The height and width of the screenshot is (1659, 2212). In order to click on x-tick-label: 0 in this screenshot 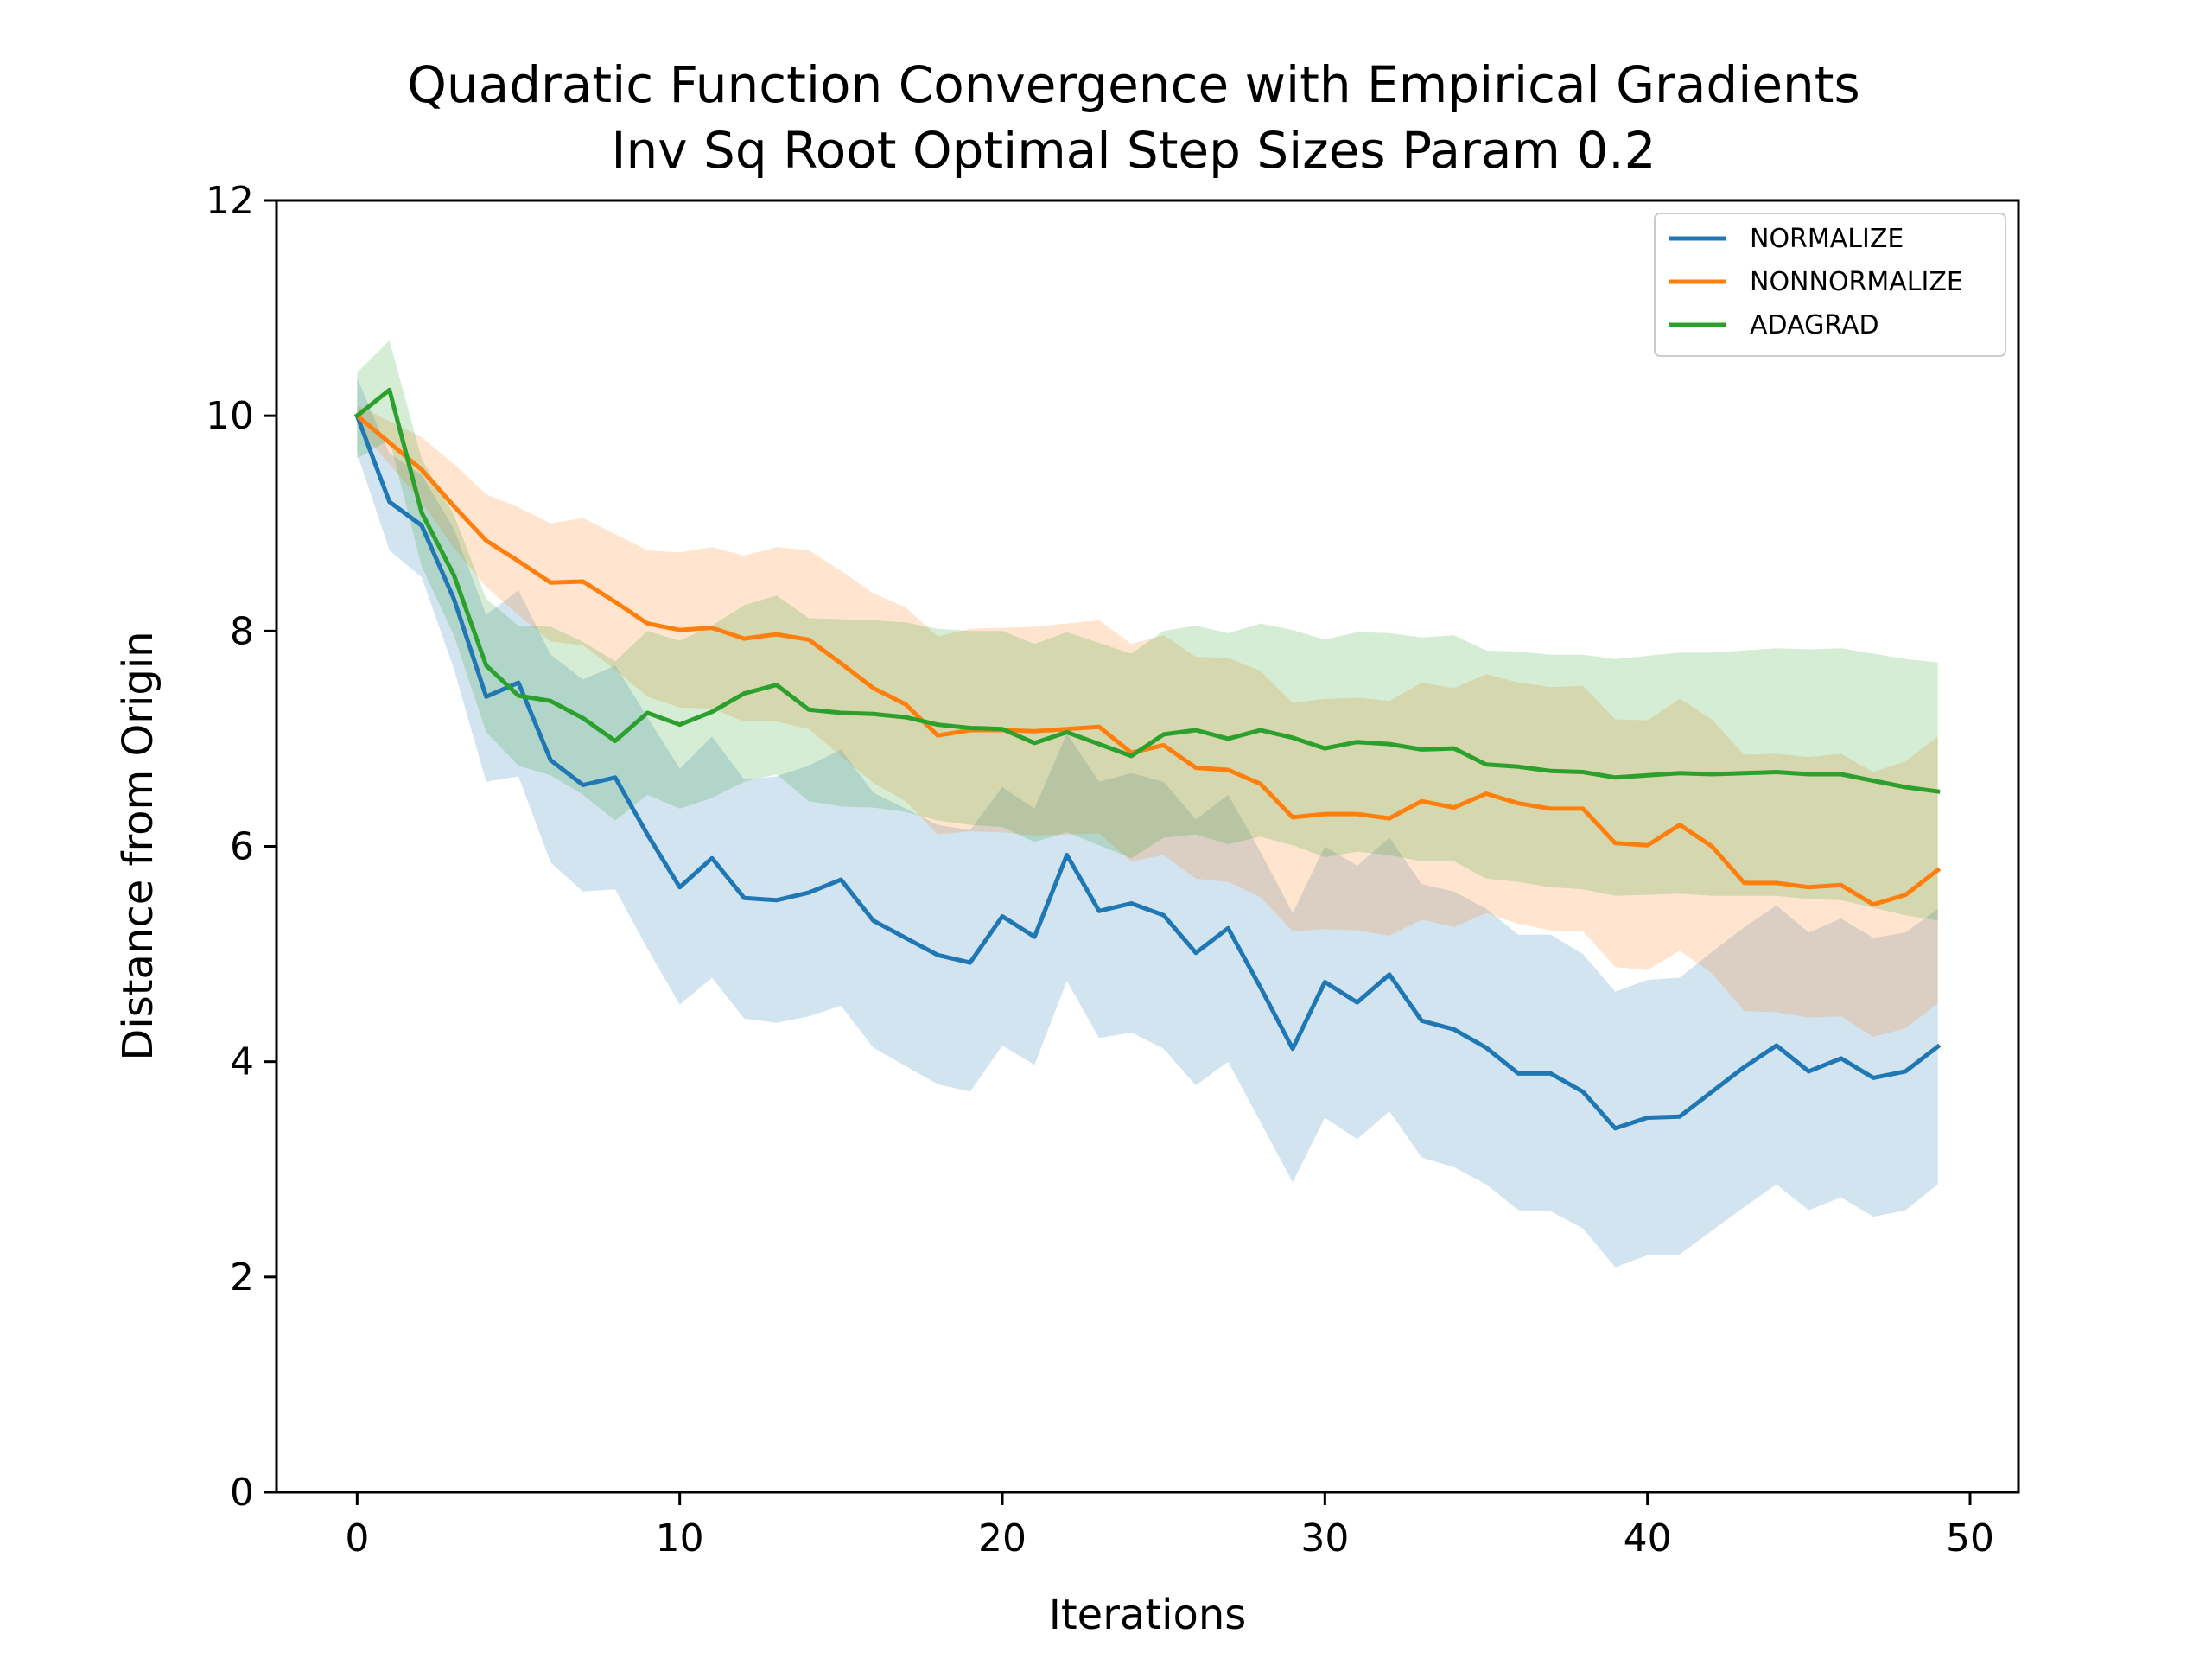, I will do `click(357, 1538)`.